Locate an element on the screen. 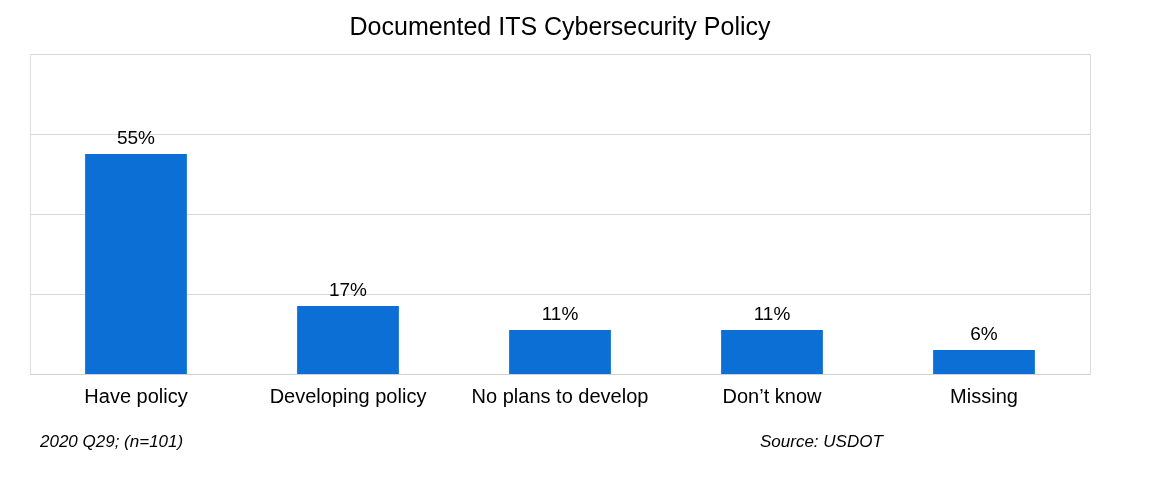 The image size is (1151, 498). data-label: 17% is located at coordinates (348, 289).